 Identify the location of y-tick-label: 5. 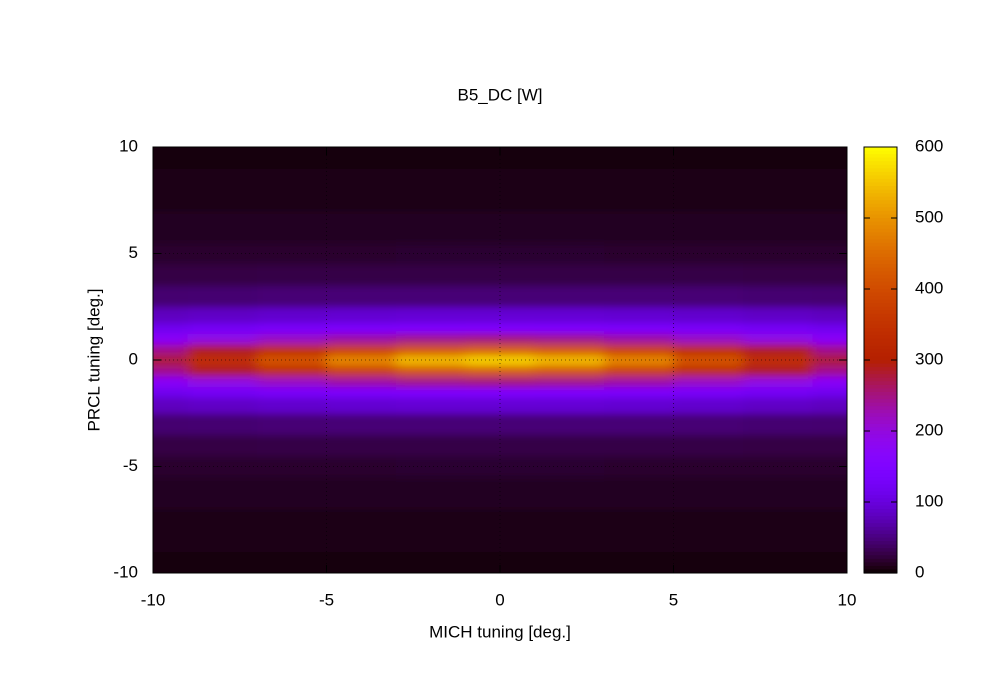
(133, 252).